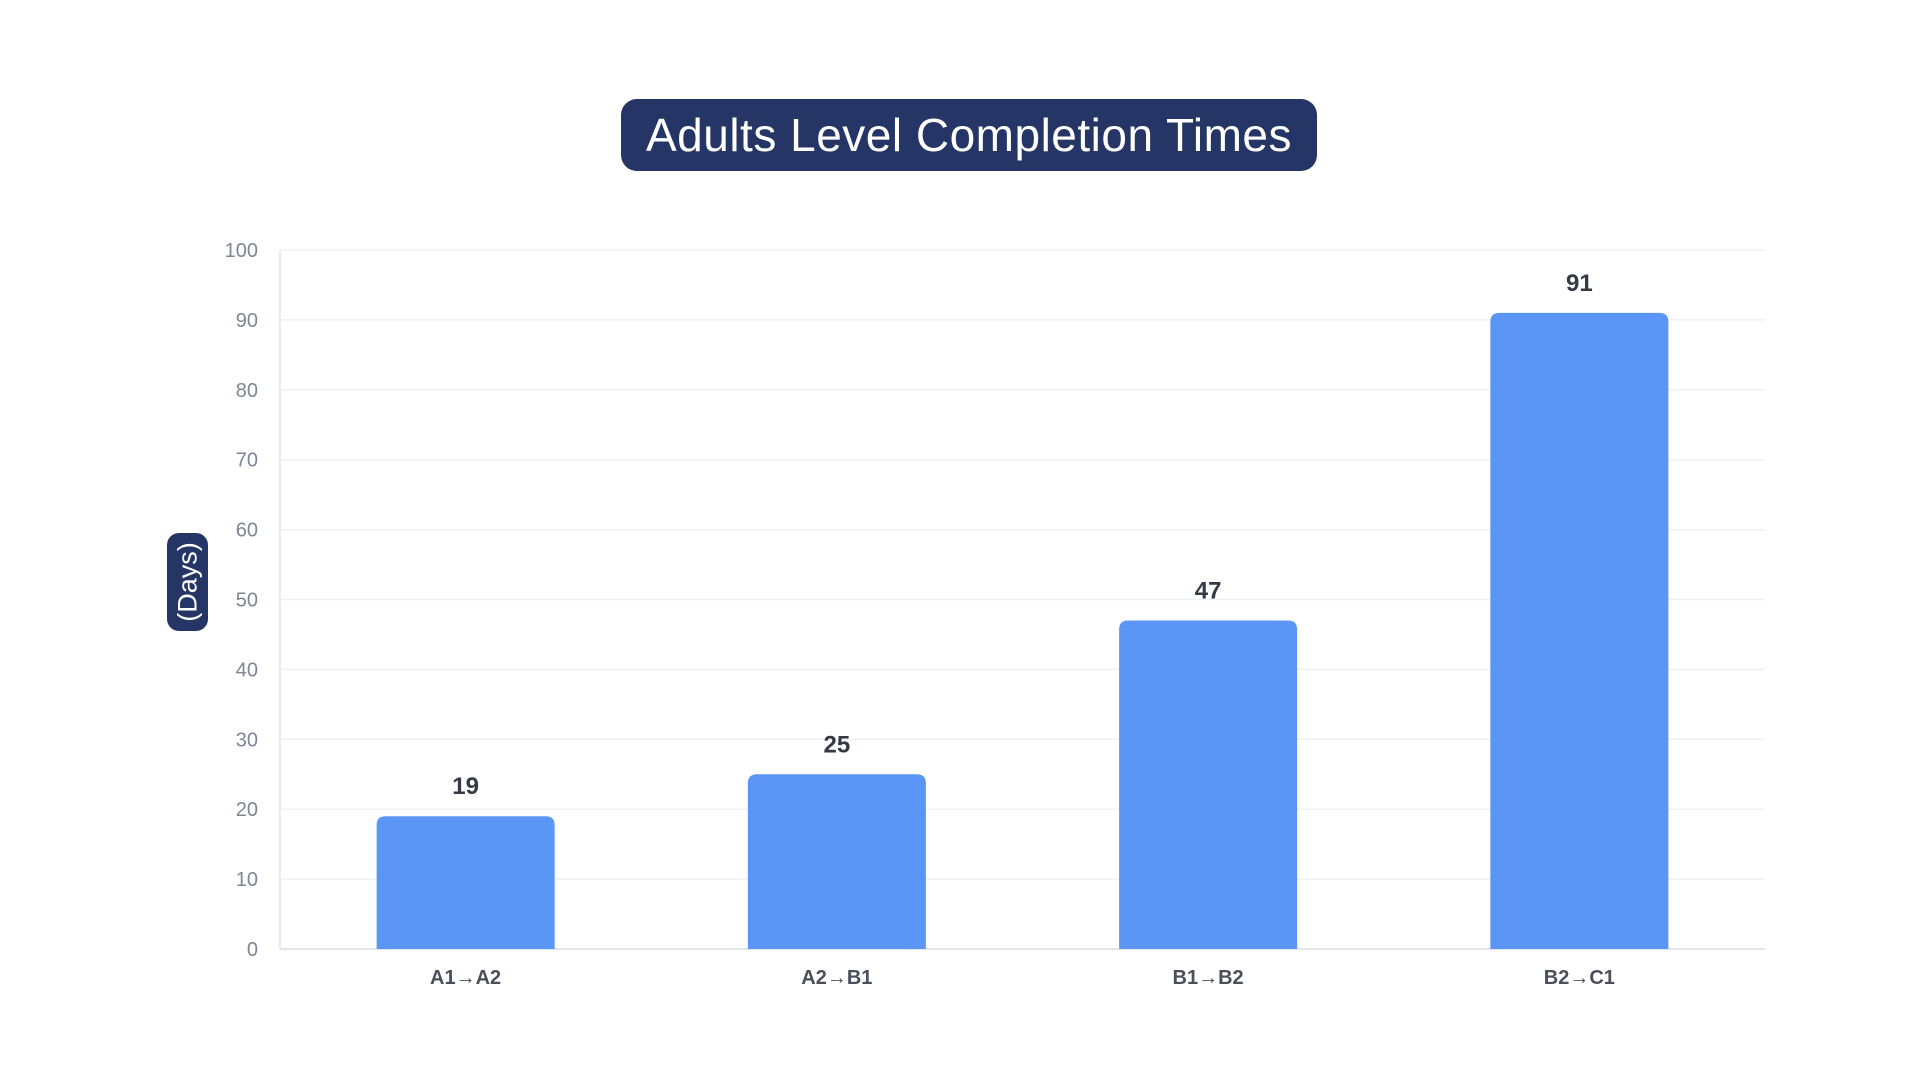  Describe the element at coordinates (247, 880) in the screenshot. I see `y-tick-label: 10` at that location.